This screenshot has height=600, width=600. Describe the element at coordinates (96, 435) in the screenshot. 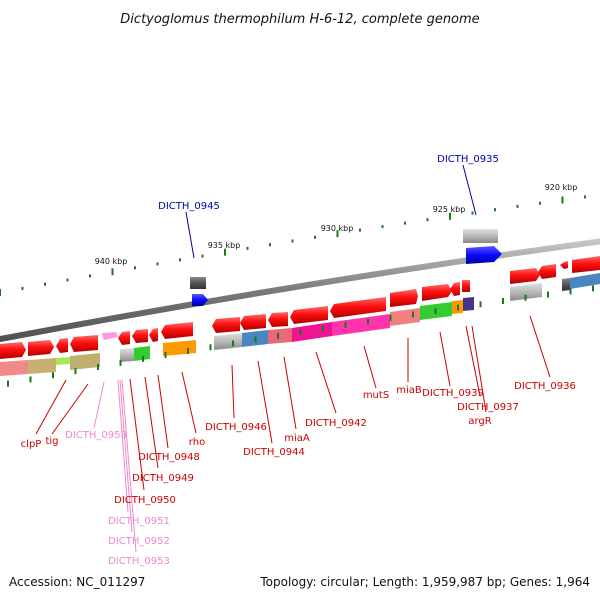

I see `gene-label-DICTH_0958: DICTH_0958` at that location.